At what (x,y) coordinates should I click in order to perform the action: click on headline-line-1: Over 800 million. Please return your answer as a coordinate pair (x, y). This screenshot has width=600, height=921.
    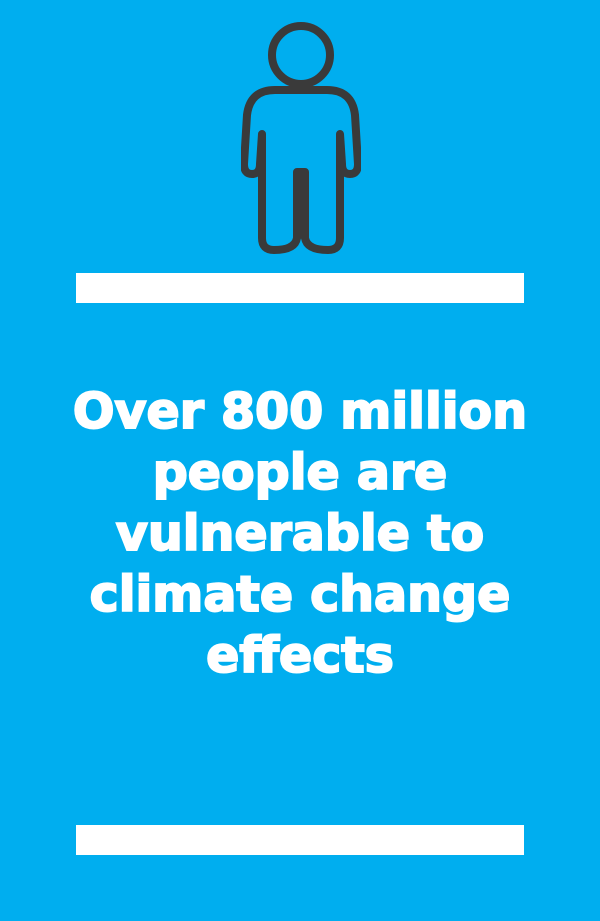
    Looking at the image, I should click on (300, 411).